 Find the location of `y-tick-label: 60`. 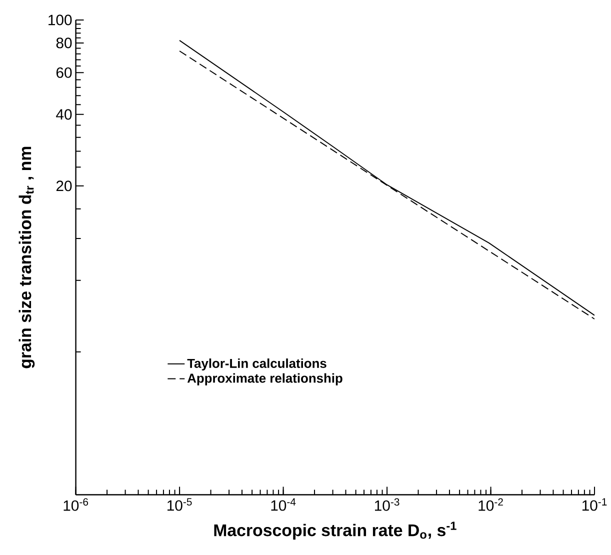

y-tick-label: 60 is located at coordinates (64, 73).